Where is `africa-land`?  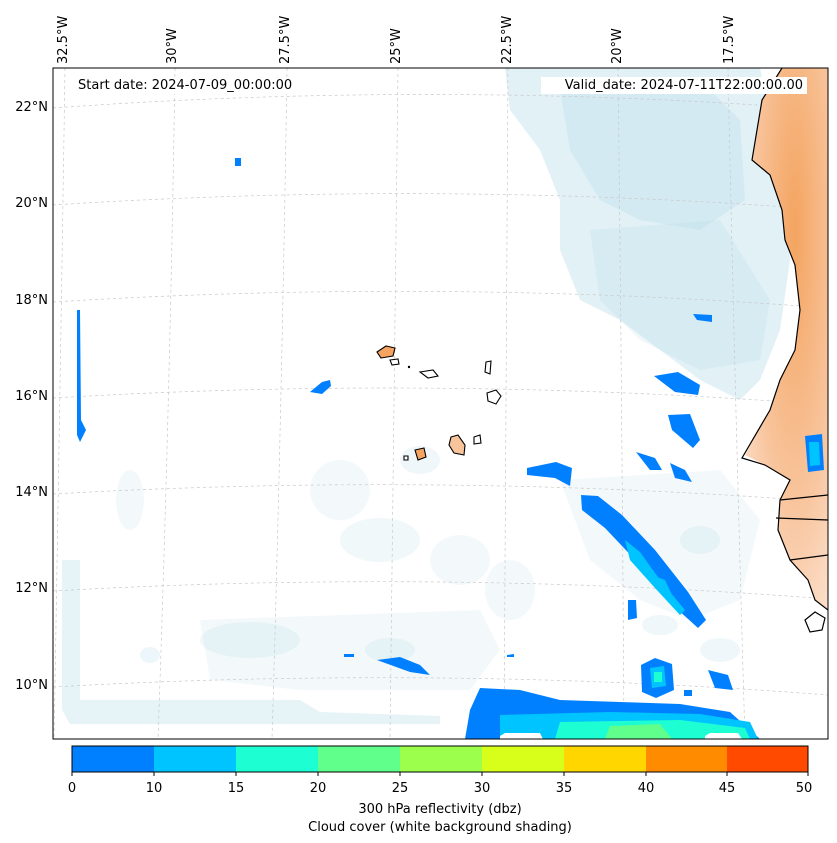
africa-land is located at coordinates (786, 339).